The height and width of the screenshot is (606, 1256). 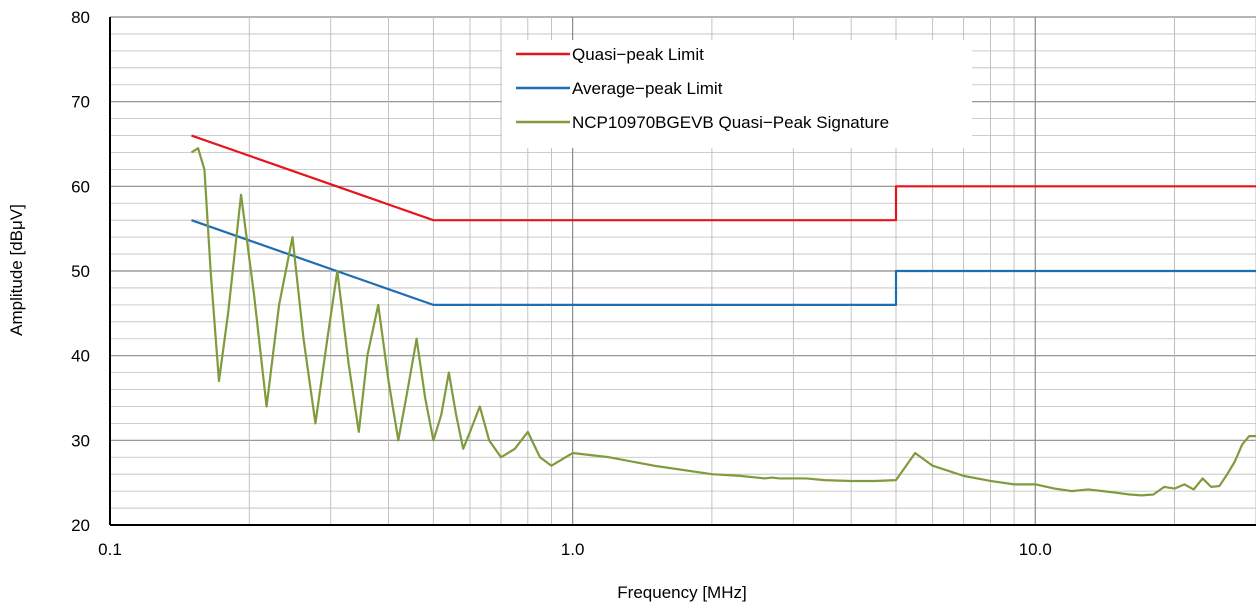 What do you see at coordinates (647, 88) in the screenshot?
I see `legend-label: Average−peak Limit` at bounding box center [647, 88].